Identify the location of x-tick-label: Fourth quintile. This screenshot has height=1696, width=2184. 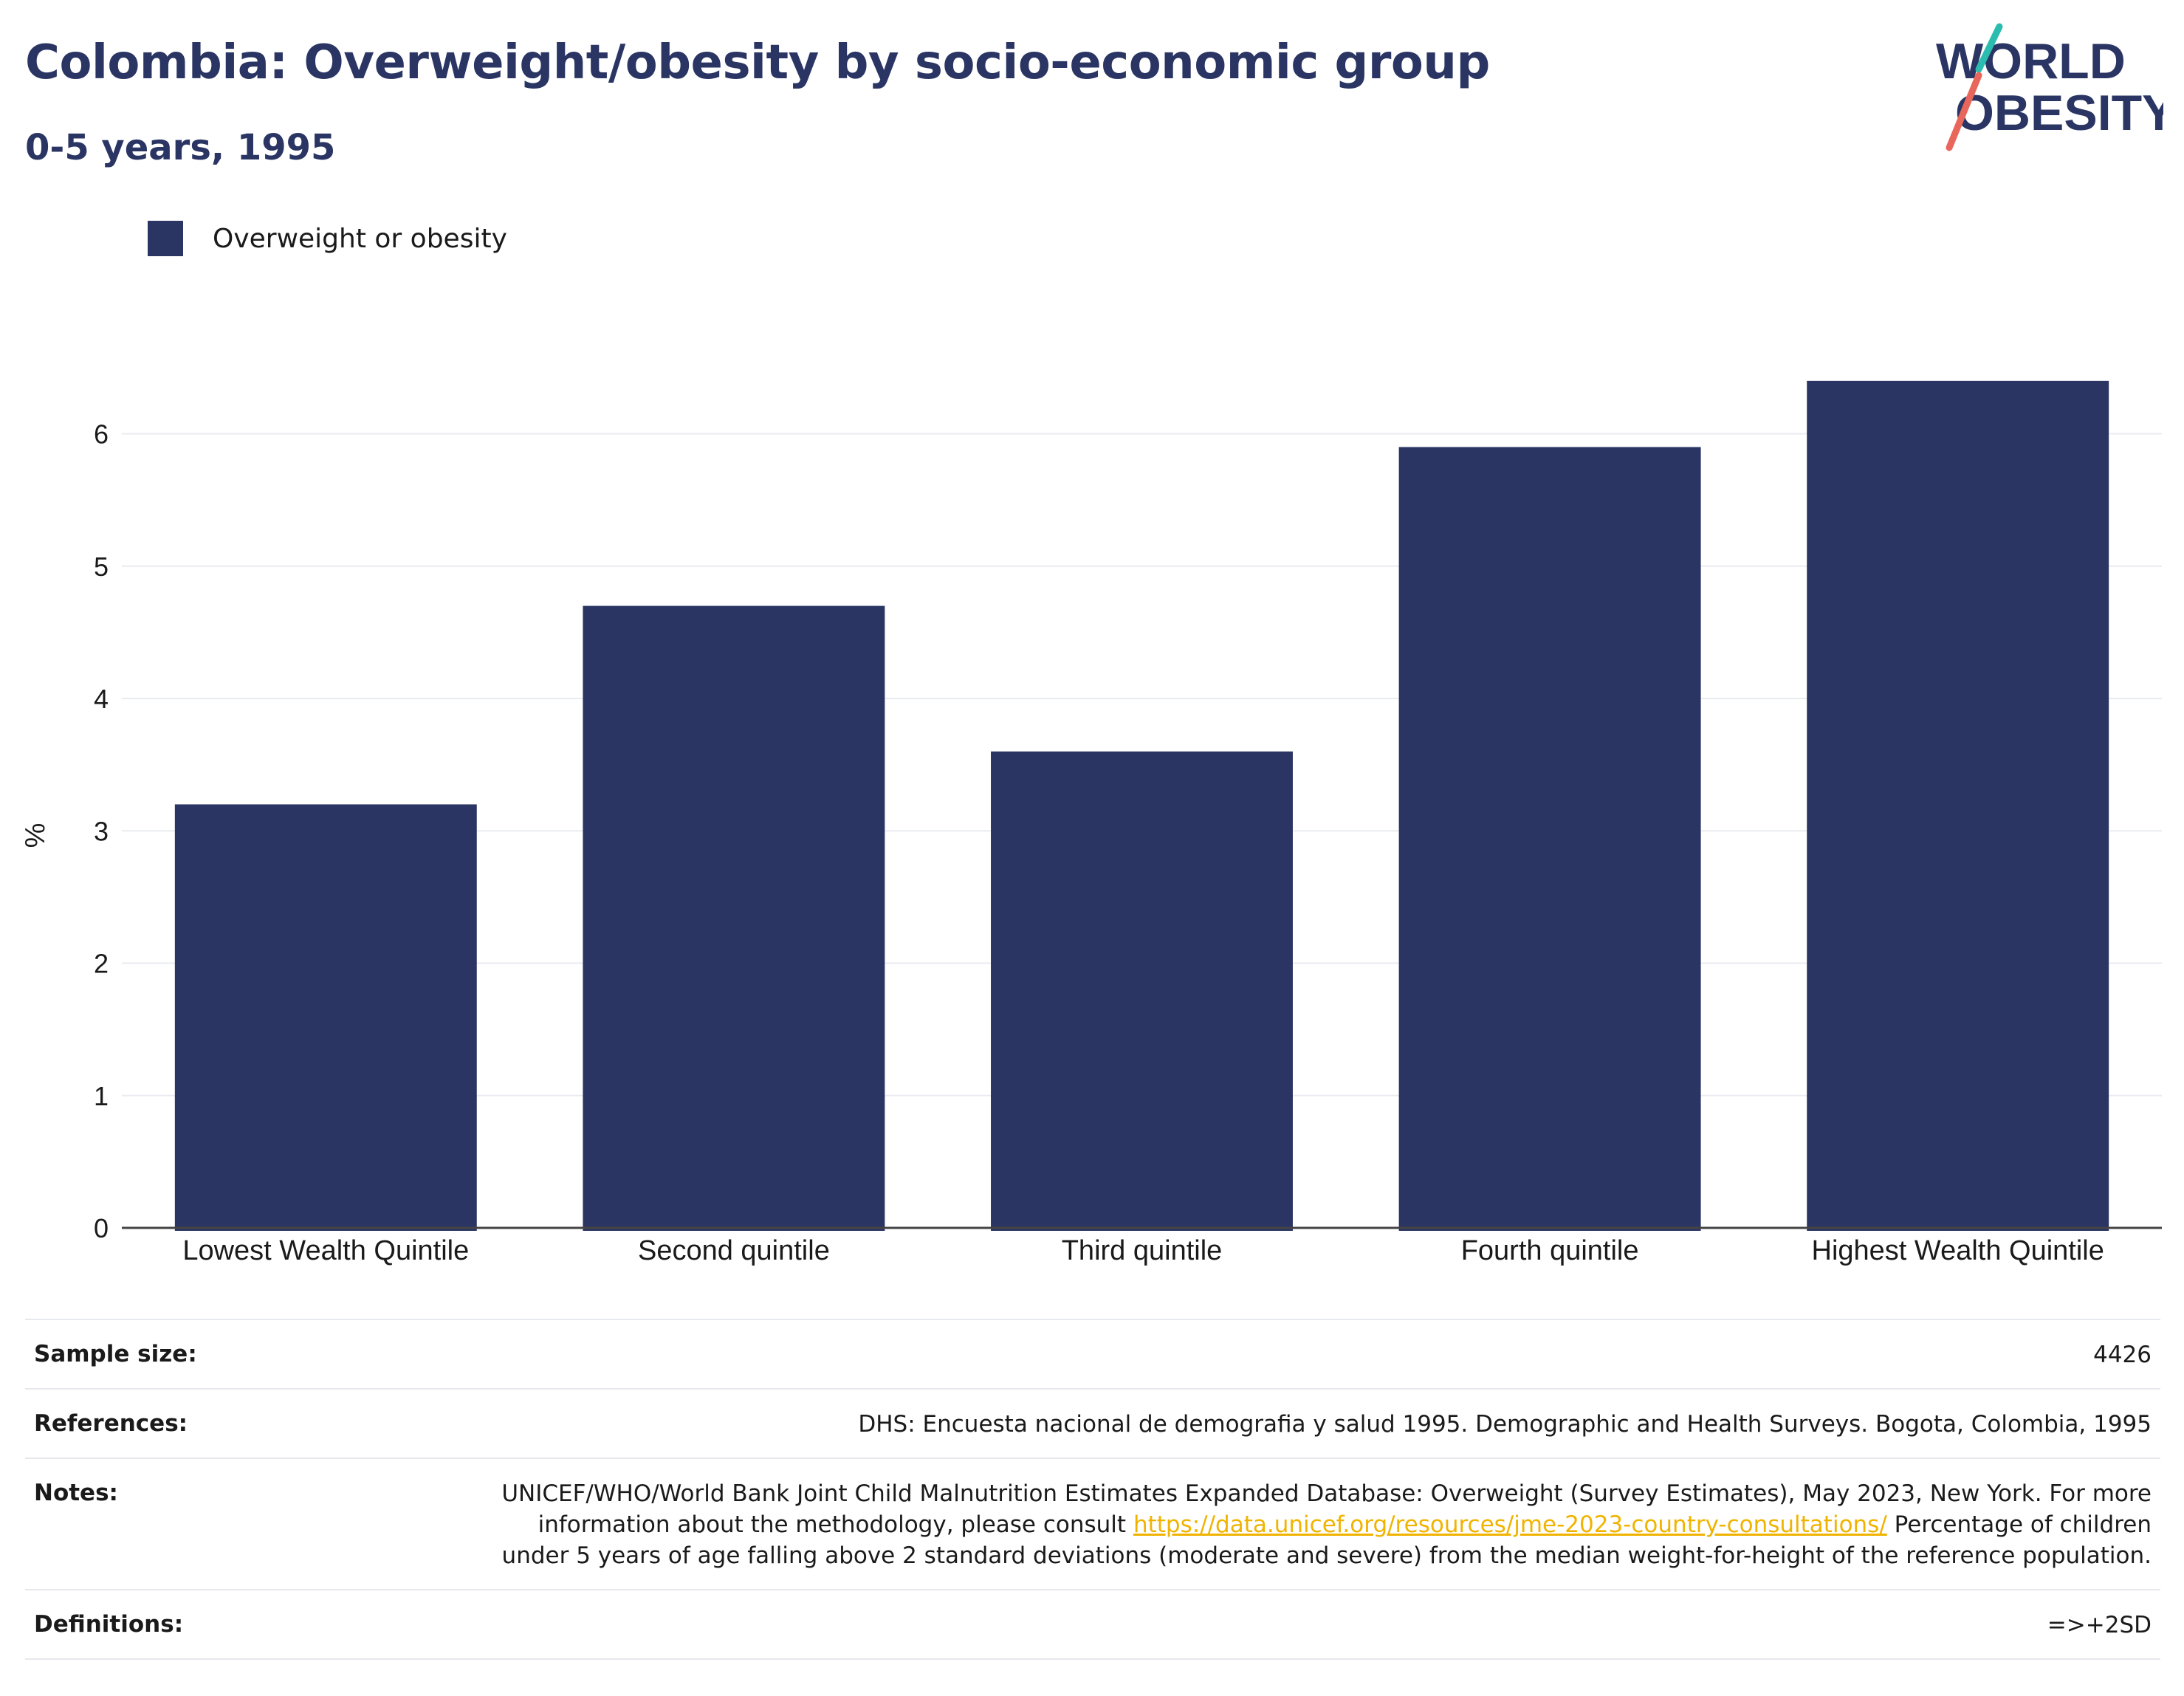
(1550, 1250).